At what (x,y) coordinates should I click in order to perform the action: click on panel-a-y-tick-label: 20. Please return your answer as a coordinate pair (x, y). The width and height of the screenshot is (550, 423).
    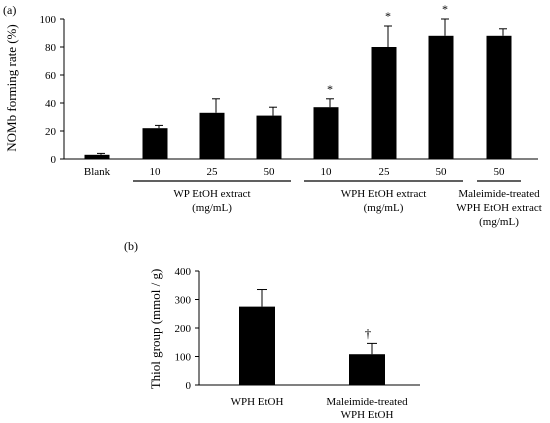
    Looking at the image, I should click on (51, 132).